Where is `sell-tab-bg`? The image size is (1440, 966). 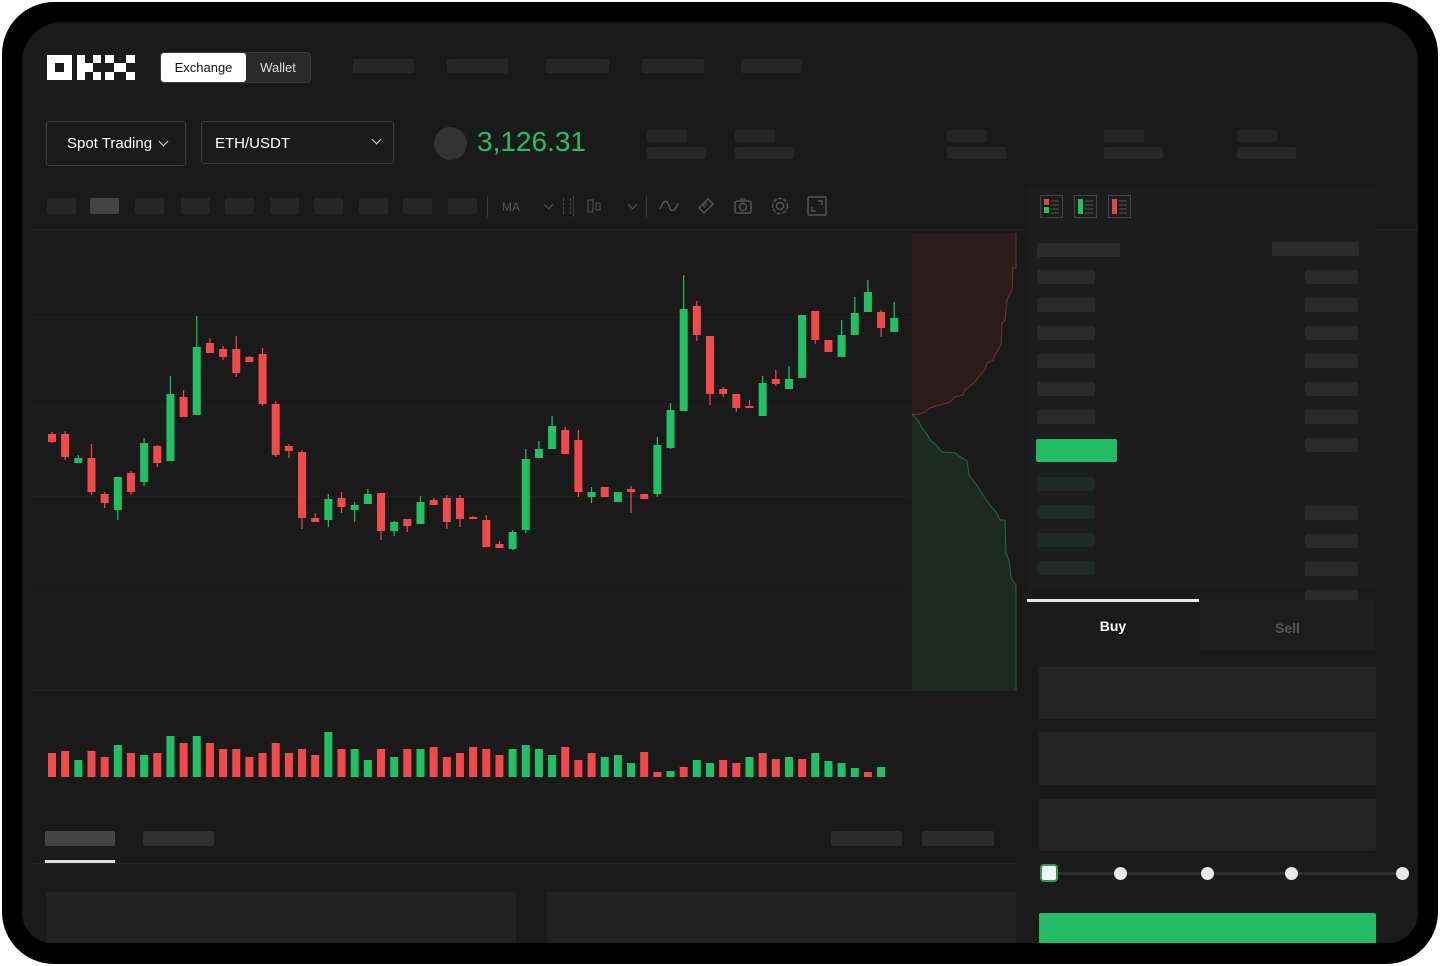 sell-tab-bg is located at coordinates (1287, 625).